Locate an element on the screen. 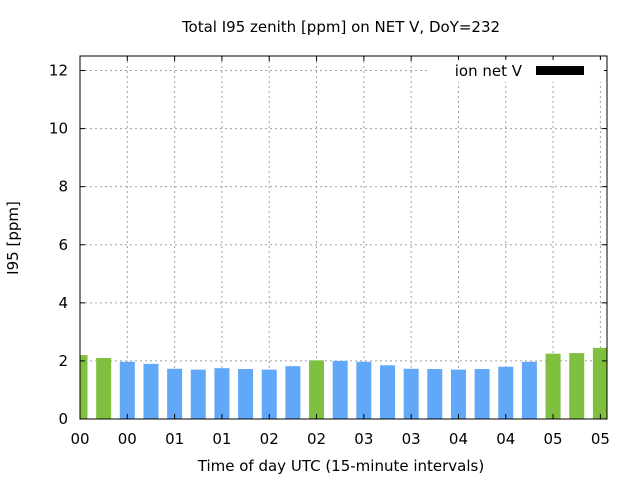  y-tick-label: 12 is located at coordinates (58, 71).